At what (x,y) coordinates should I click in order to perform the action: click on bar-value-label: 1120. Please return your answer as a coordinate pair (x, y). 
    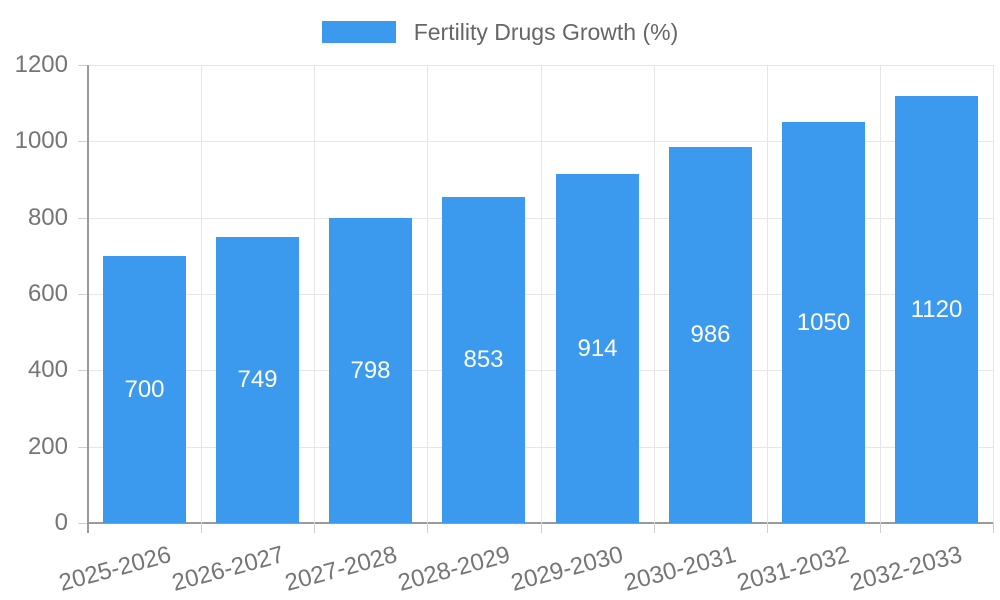
    Looking at the image, I should click on (936, 309).